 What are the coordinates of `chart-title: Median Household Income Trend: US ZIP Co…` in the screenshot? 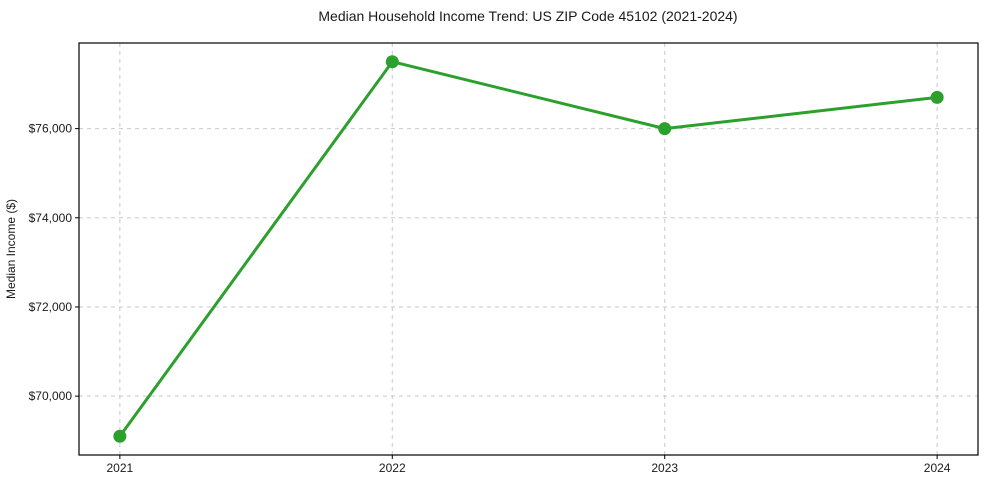 It's located at (527, 16).